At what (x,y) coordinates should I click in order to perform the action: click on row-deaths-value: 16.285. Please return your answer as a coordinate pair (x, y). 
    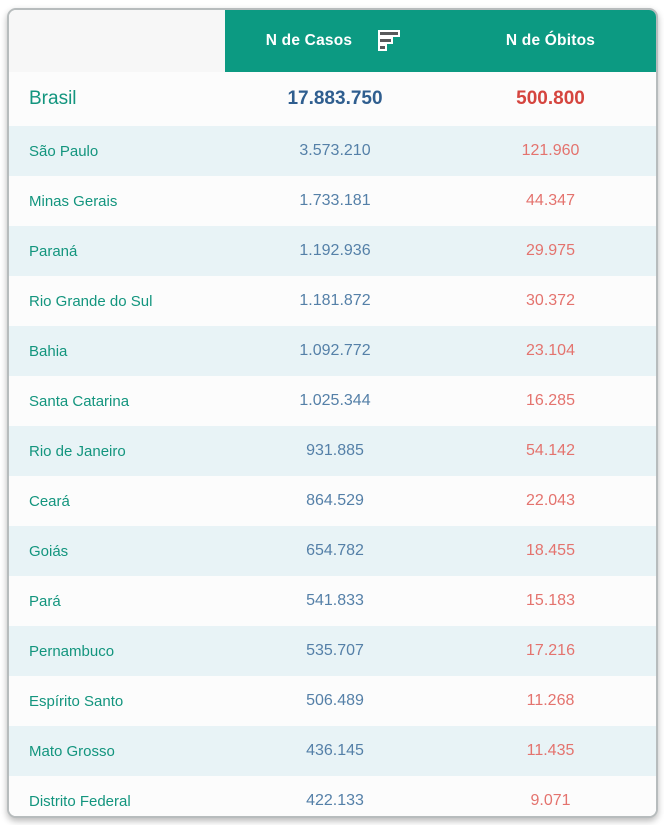
    Looking at the image, I should click on (550, 400).